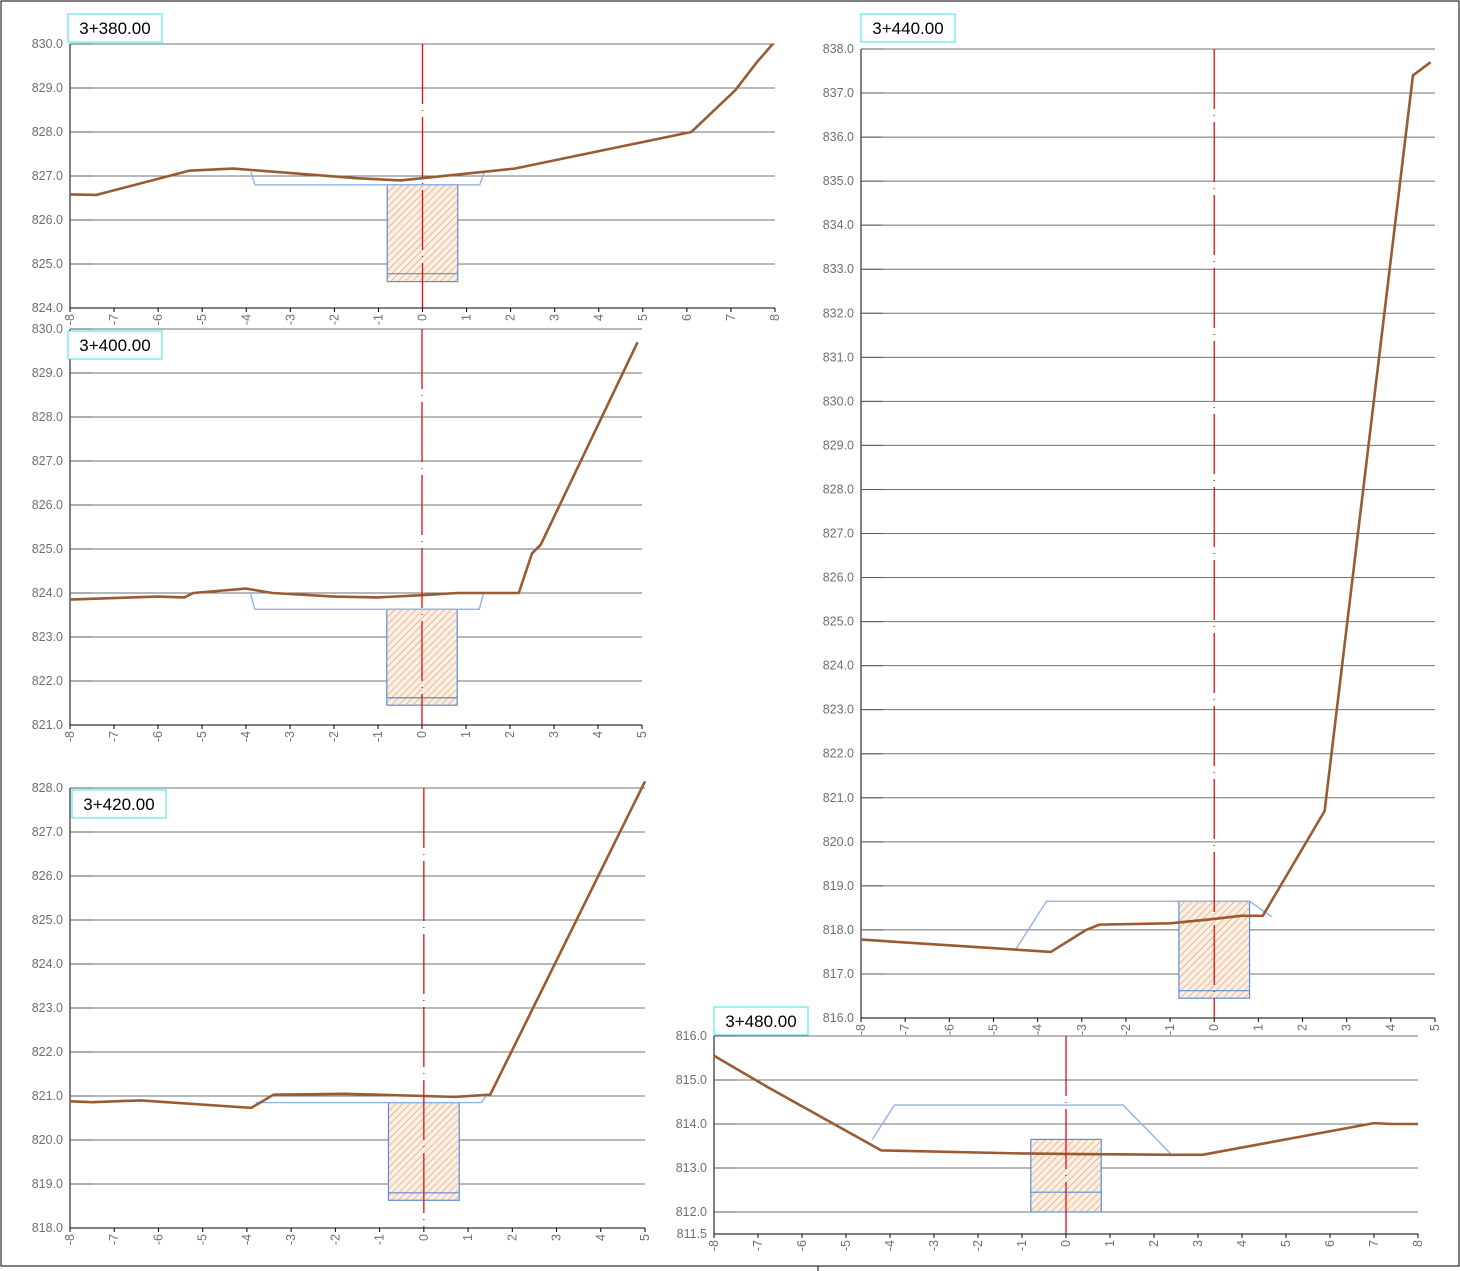  I want to click on y-tick-label: 838.0, so click(838, 49).